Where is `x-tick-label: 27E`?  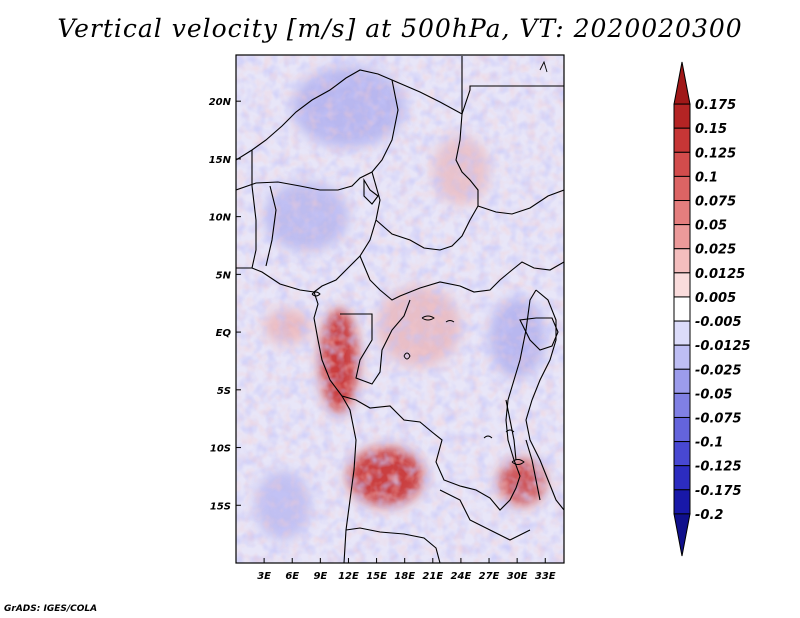 x-tick-label: 27E is located at coordinates (489, 576).